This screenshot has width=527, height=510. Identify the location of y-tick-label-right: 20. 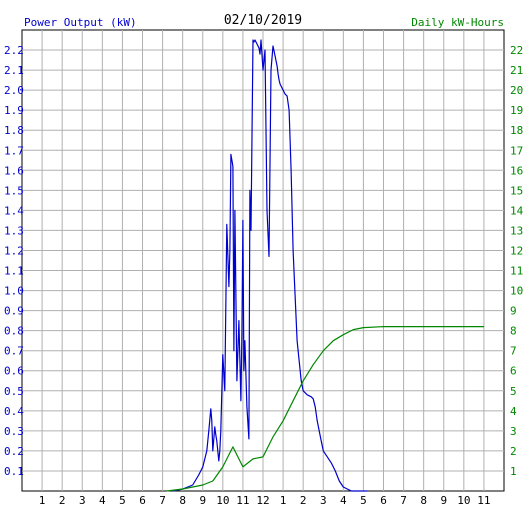
(516, 90).